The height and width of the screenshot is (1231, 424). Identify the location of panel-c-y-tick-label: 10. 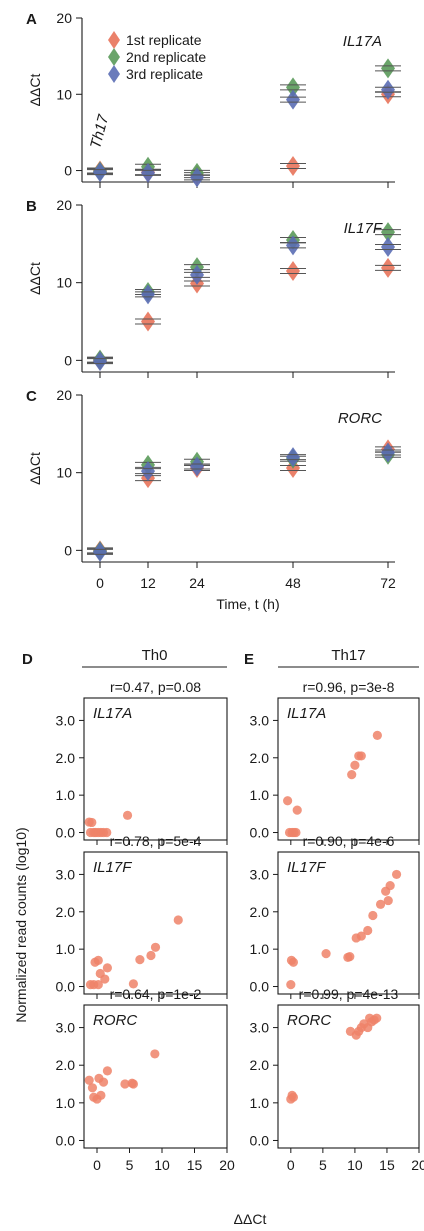
(64, 473).